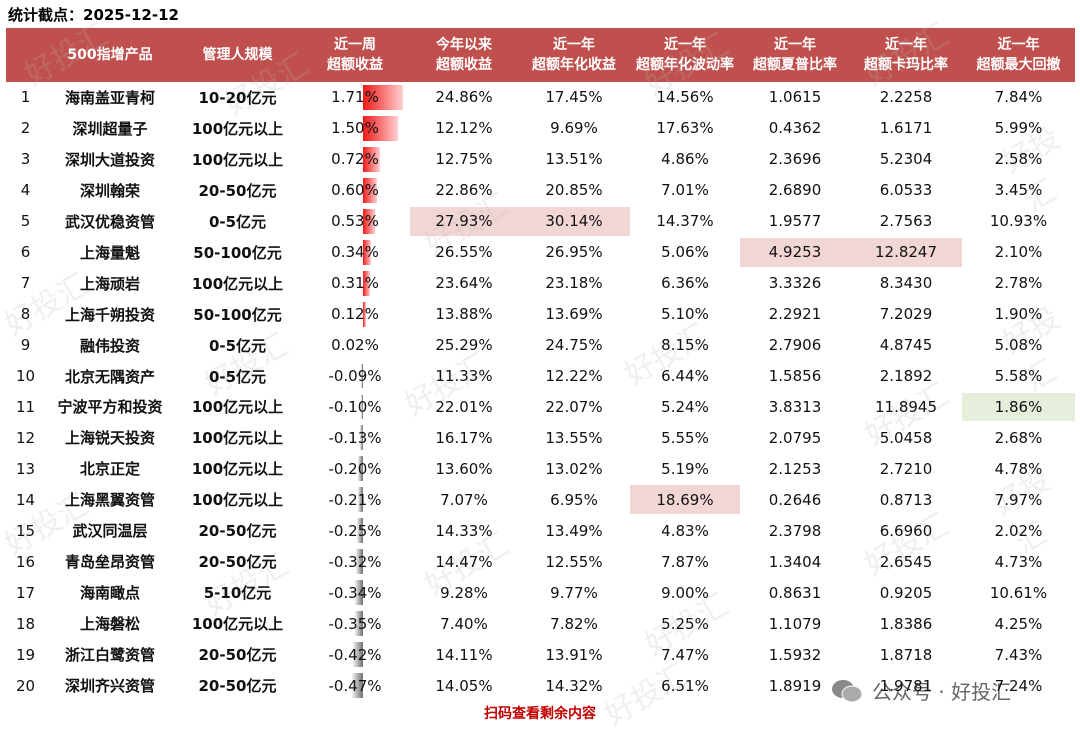 The width and height of the screenshot is (1080, 739). Describe the element at coordinates (109, 221) in the screenshot. I see `table-cell: 武汉优稳资管` at that location.